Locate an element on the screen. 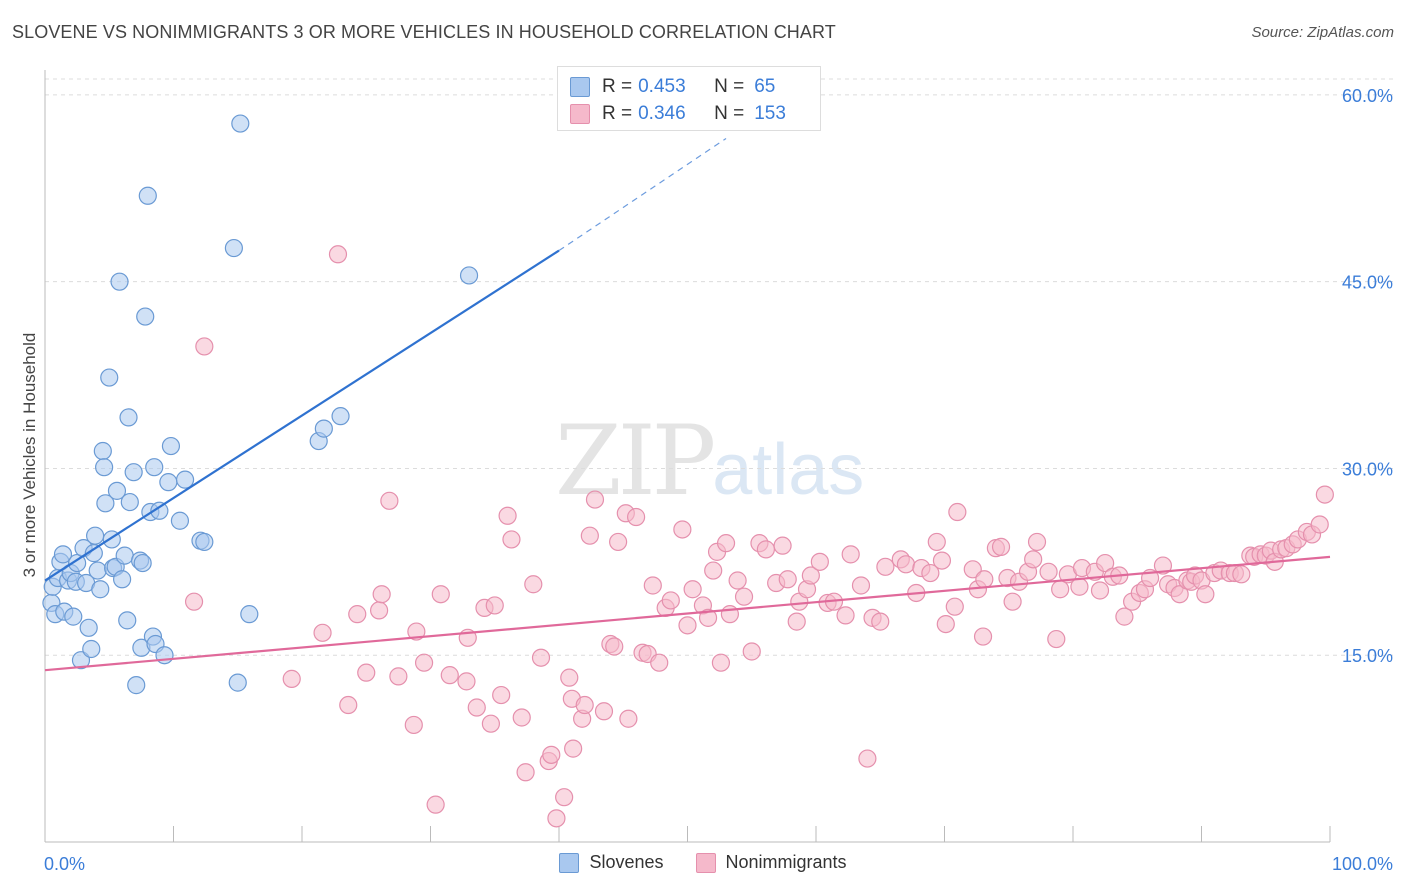 The width and height of the screenshot is (1406, 892). source-credit: Source: ZipAtlas.com is located at coordinates (1322, 32).